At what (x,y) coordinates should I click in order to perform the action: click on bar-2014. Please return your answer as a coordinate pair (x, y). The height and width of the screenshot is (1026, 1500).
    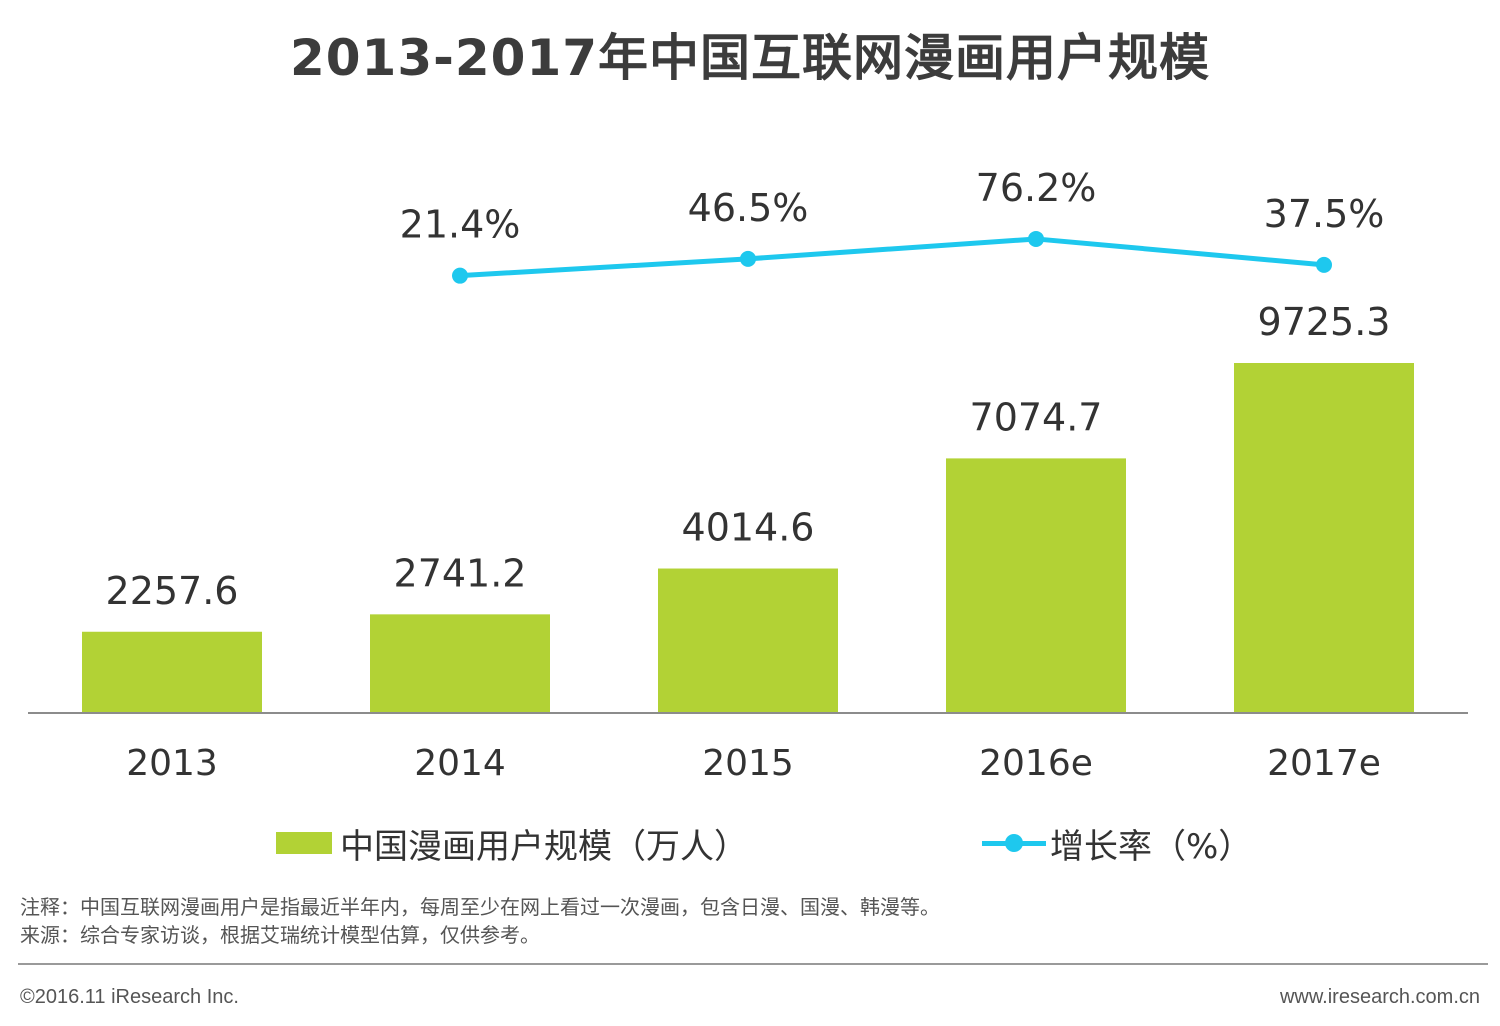
    Looking at the image, I should click on (460, 663).